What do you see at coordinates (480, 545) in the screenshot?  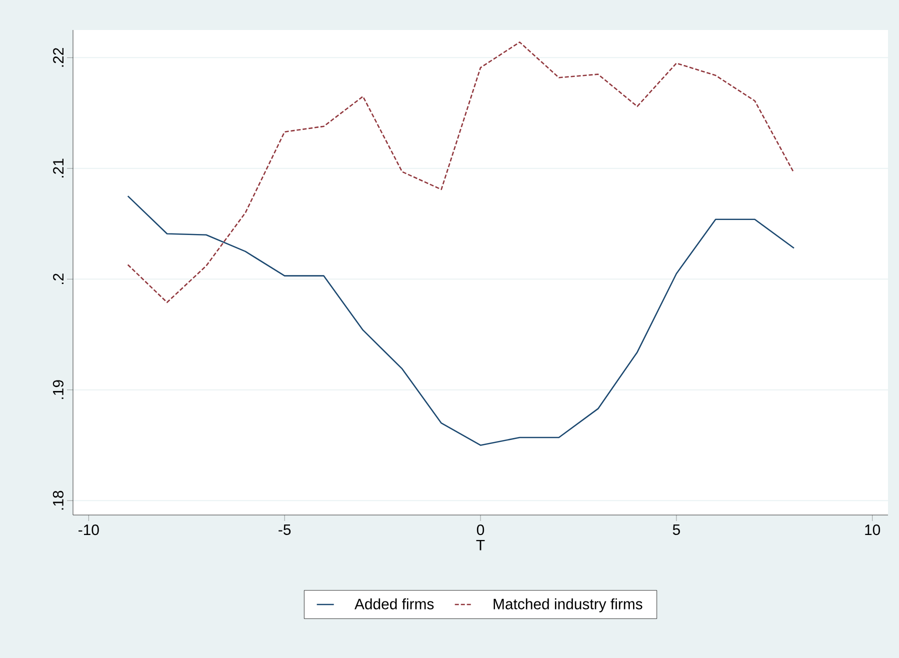 I see `x-axis-title: T` at bounding box center [480, 545].